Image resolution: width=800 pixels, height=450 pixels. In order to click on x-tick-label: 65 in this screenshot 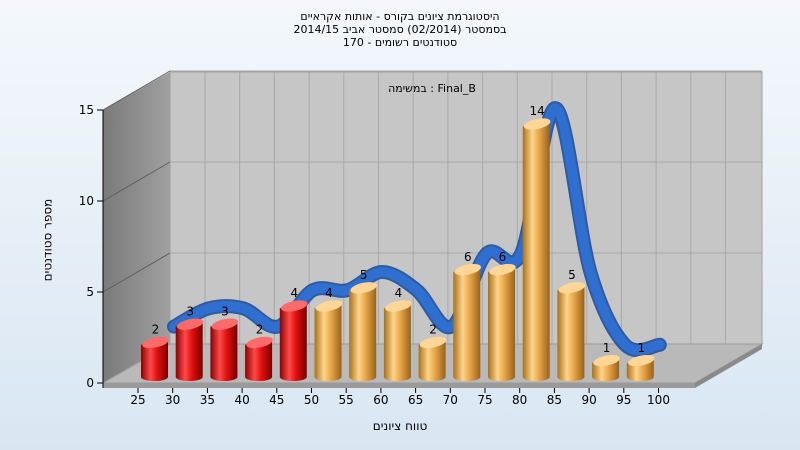, I will do `click(415, 400)`.